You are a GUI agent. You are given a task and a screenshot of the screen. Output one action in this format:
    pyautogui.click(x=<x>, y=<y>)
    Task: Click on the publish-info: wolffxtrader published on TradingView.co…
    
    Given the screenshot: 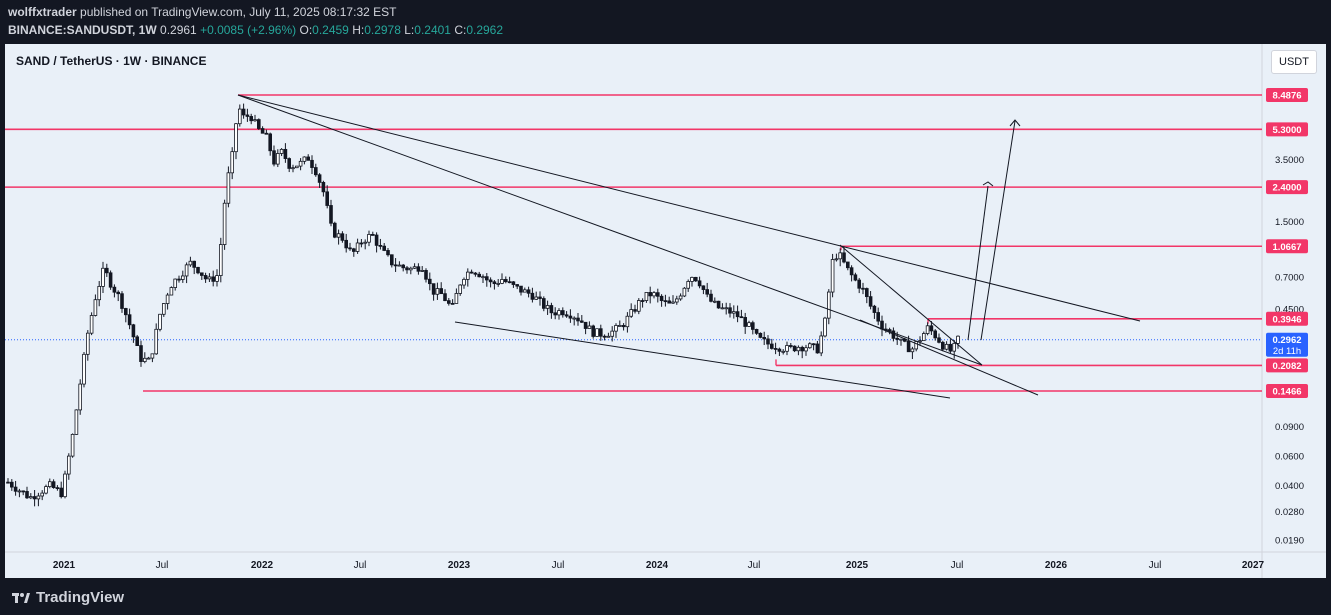 What is the action you would take?
    pyautogui.click(x=202, y=12)
    